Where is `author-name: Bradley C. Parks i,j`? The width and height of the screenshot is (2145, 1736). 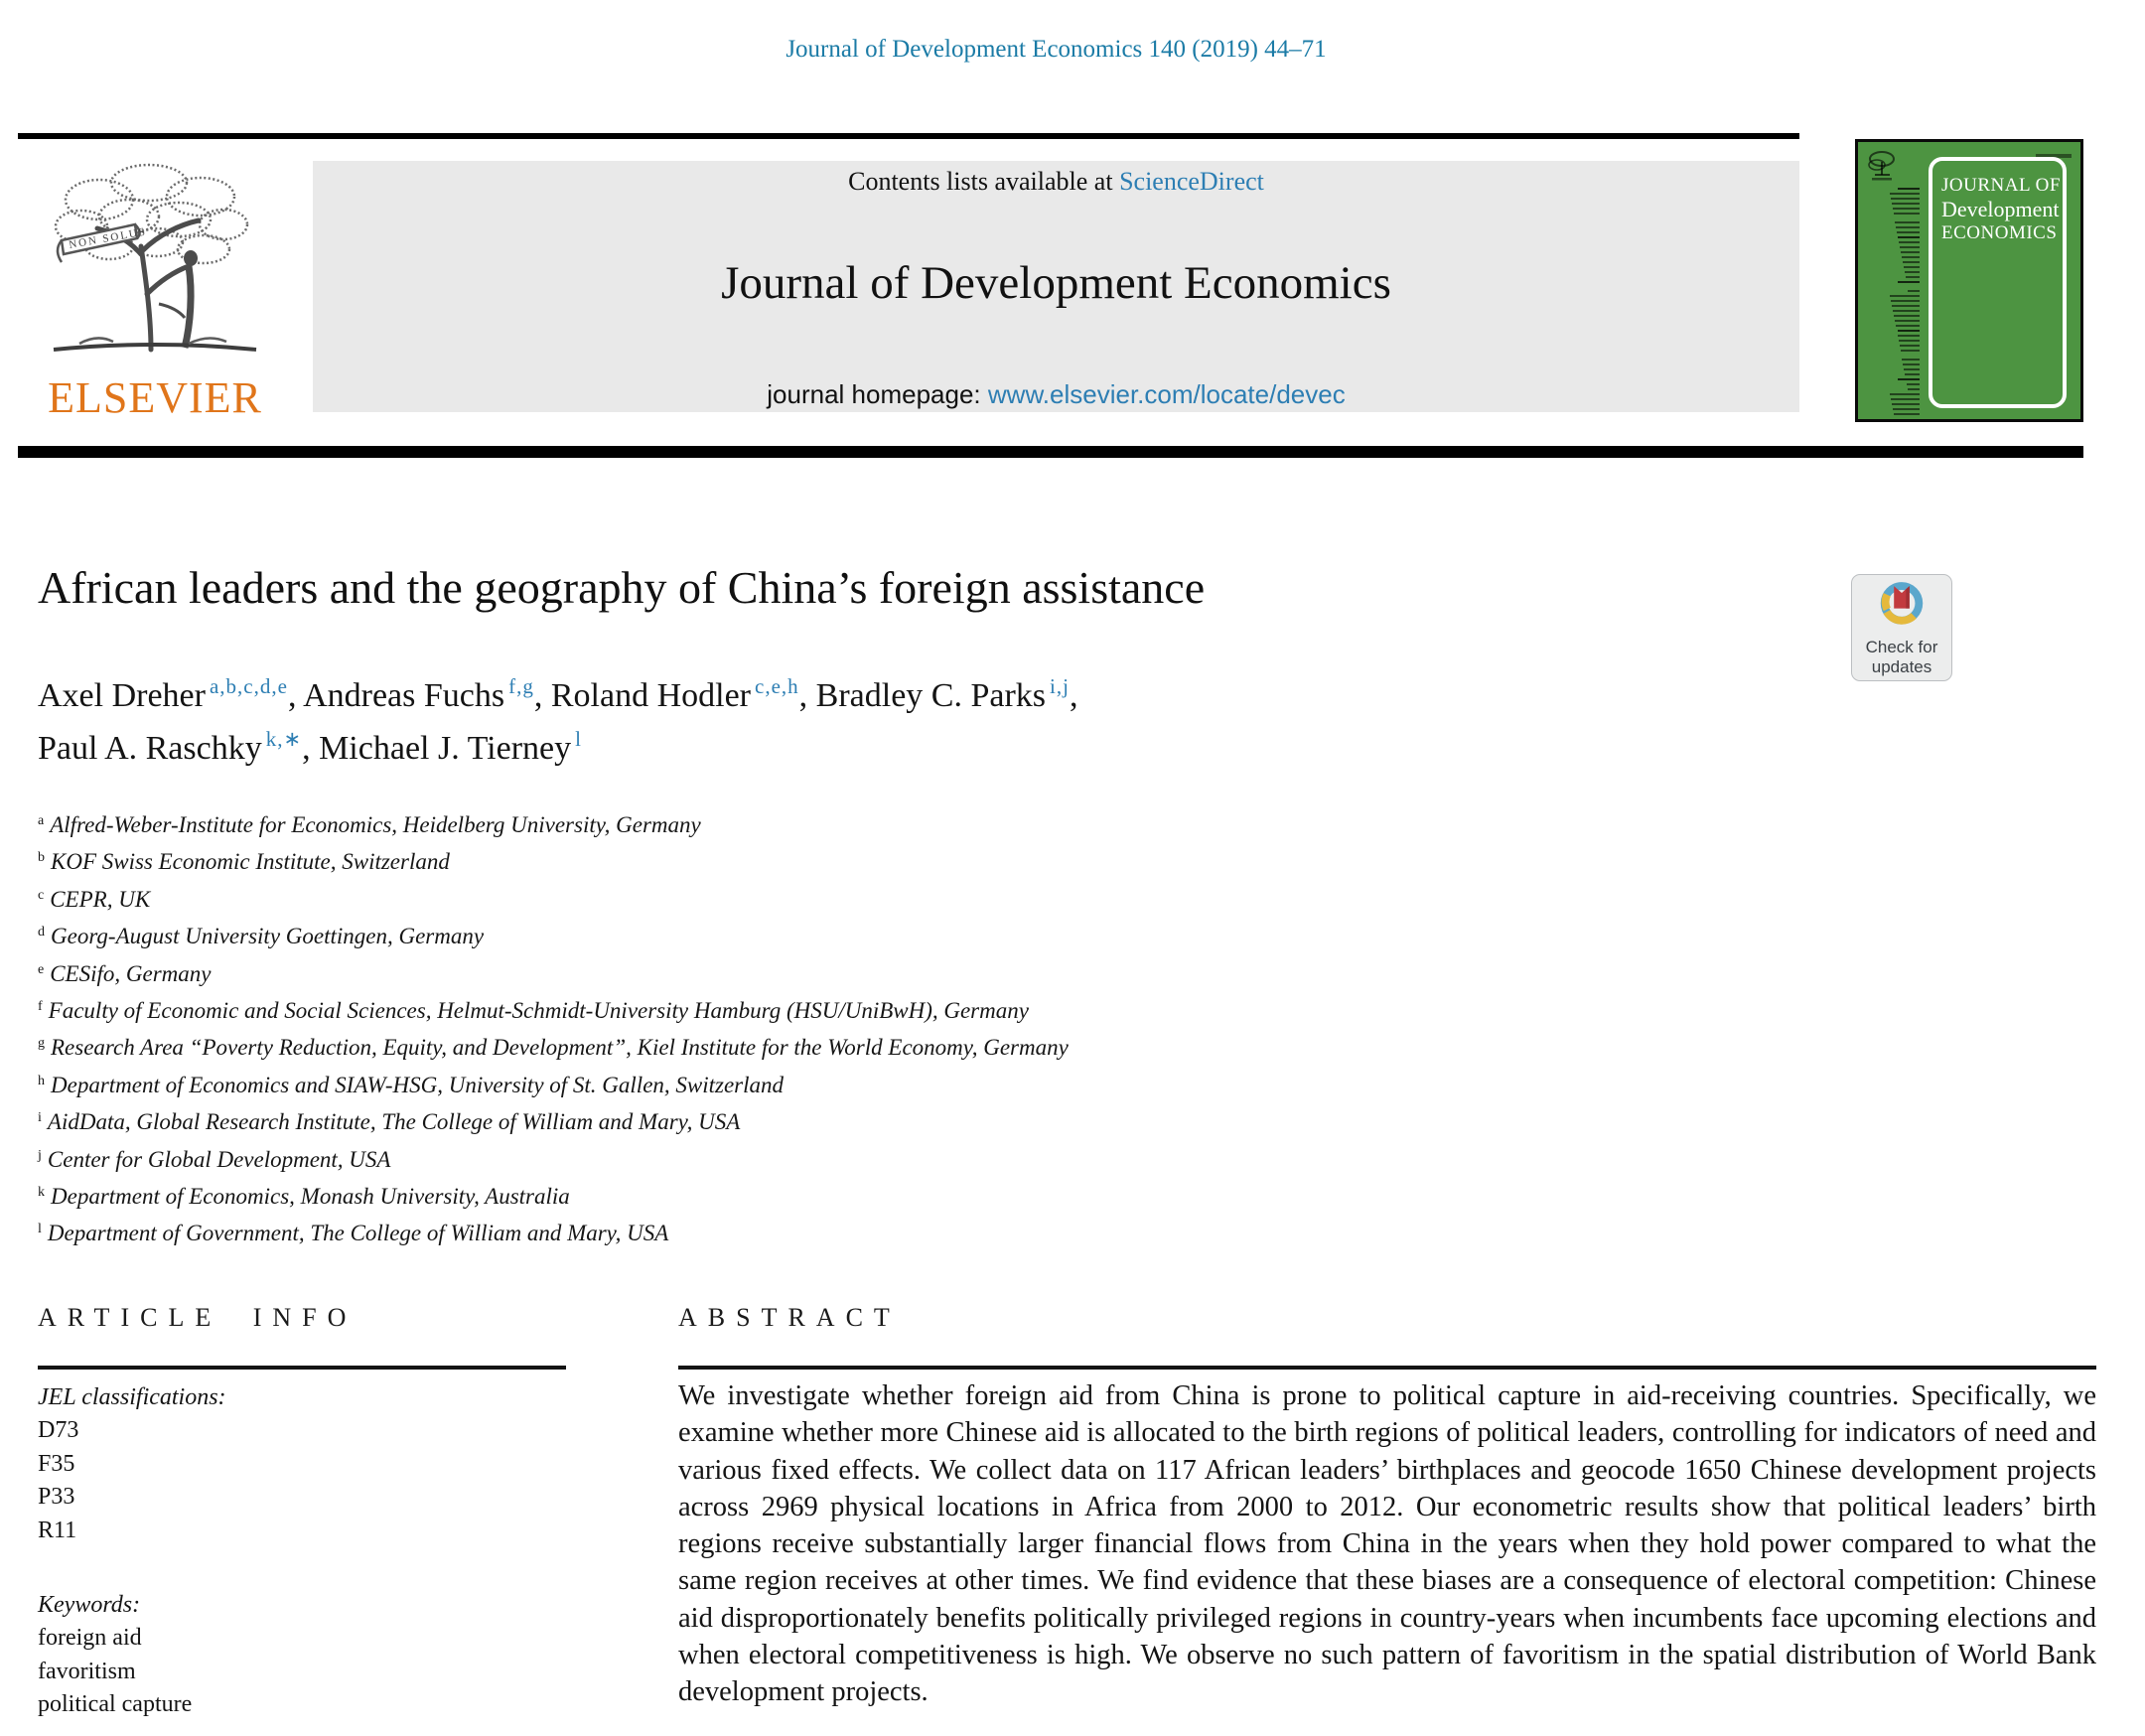 author-name: Bradley C. Parks i,j is located at coordinates (943, 694).